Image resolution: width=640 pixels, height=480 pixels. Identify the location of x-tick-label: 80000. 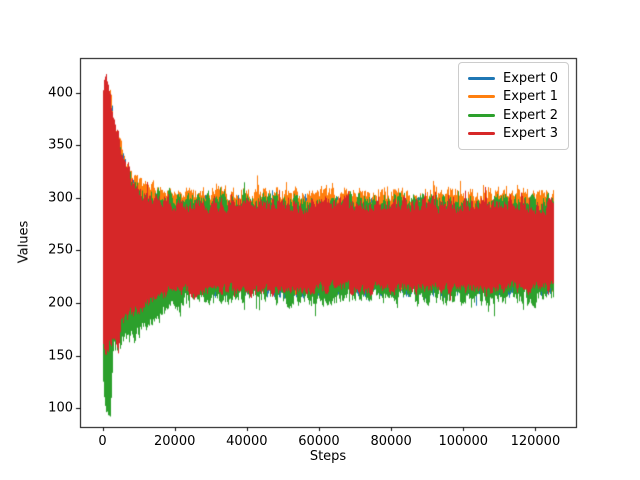
(391, 441).